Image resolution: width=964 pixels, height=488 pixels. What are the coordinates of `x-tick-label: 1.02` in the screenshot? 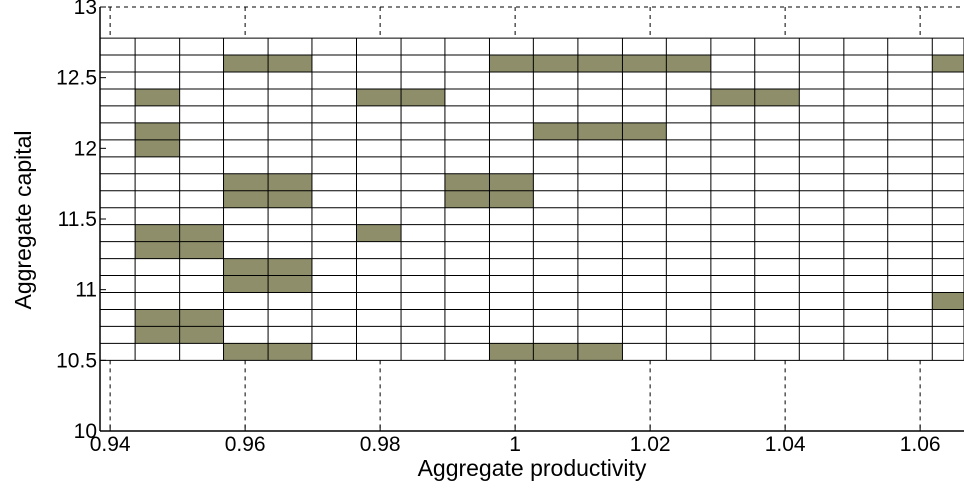 It's located at (650, 444).